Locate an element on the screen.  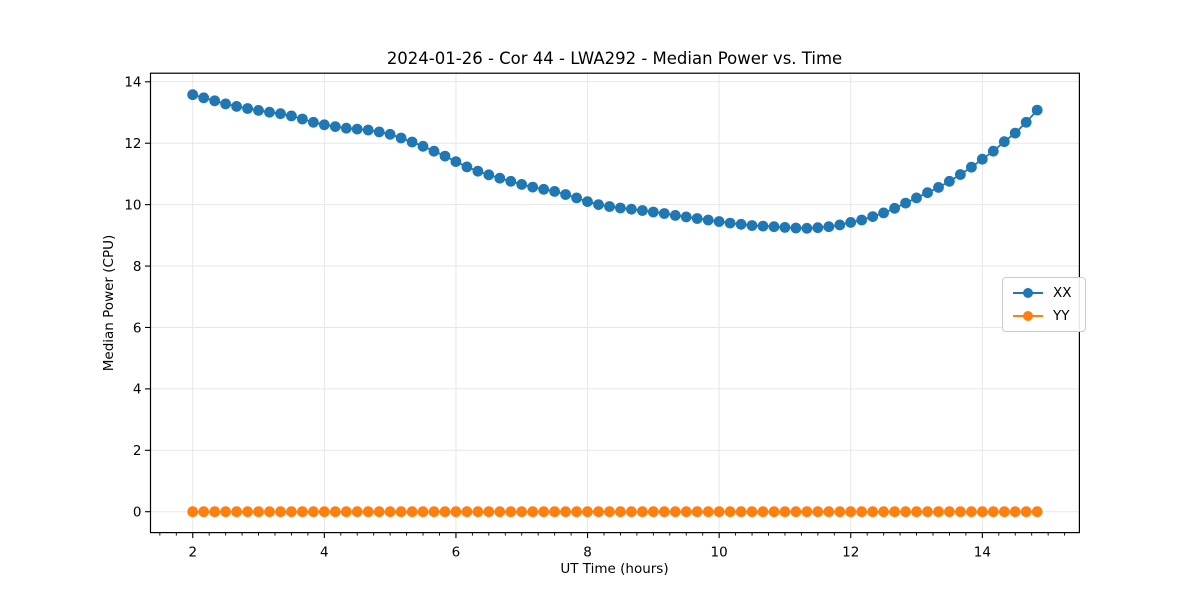
y-axis: 0 2 4 6 8 10 12 14 is located at coordinates (137, 298).